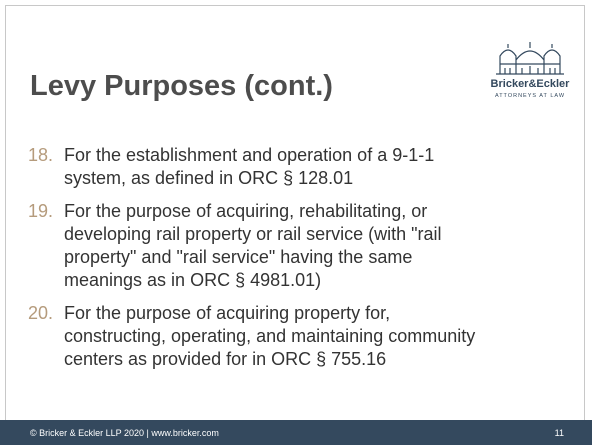 Image resolution: width=592 pixels, height=445 pixels. What do you see at coordinates (559, 433) in the screenshot?
I see `page-number: 11` at bounding box center [559, 433].